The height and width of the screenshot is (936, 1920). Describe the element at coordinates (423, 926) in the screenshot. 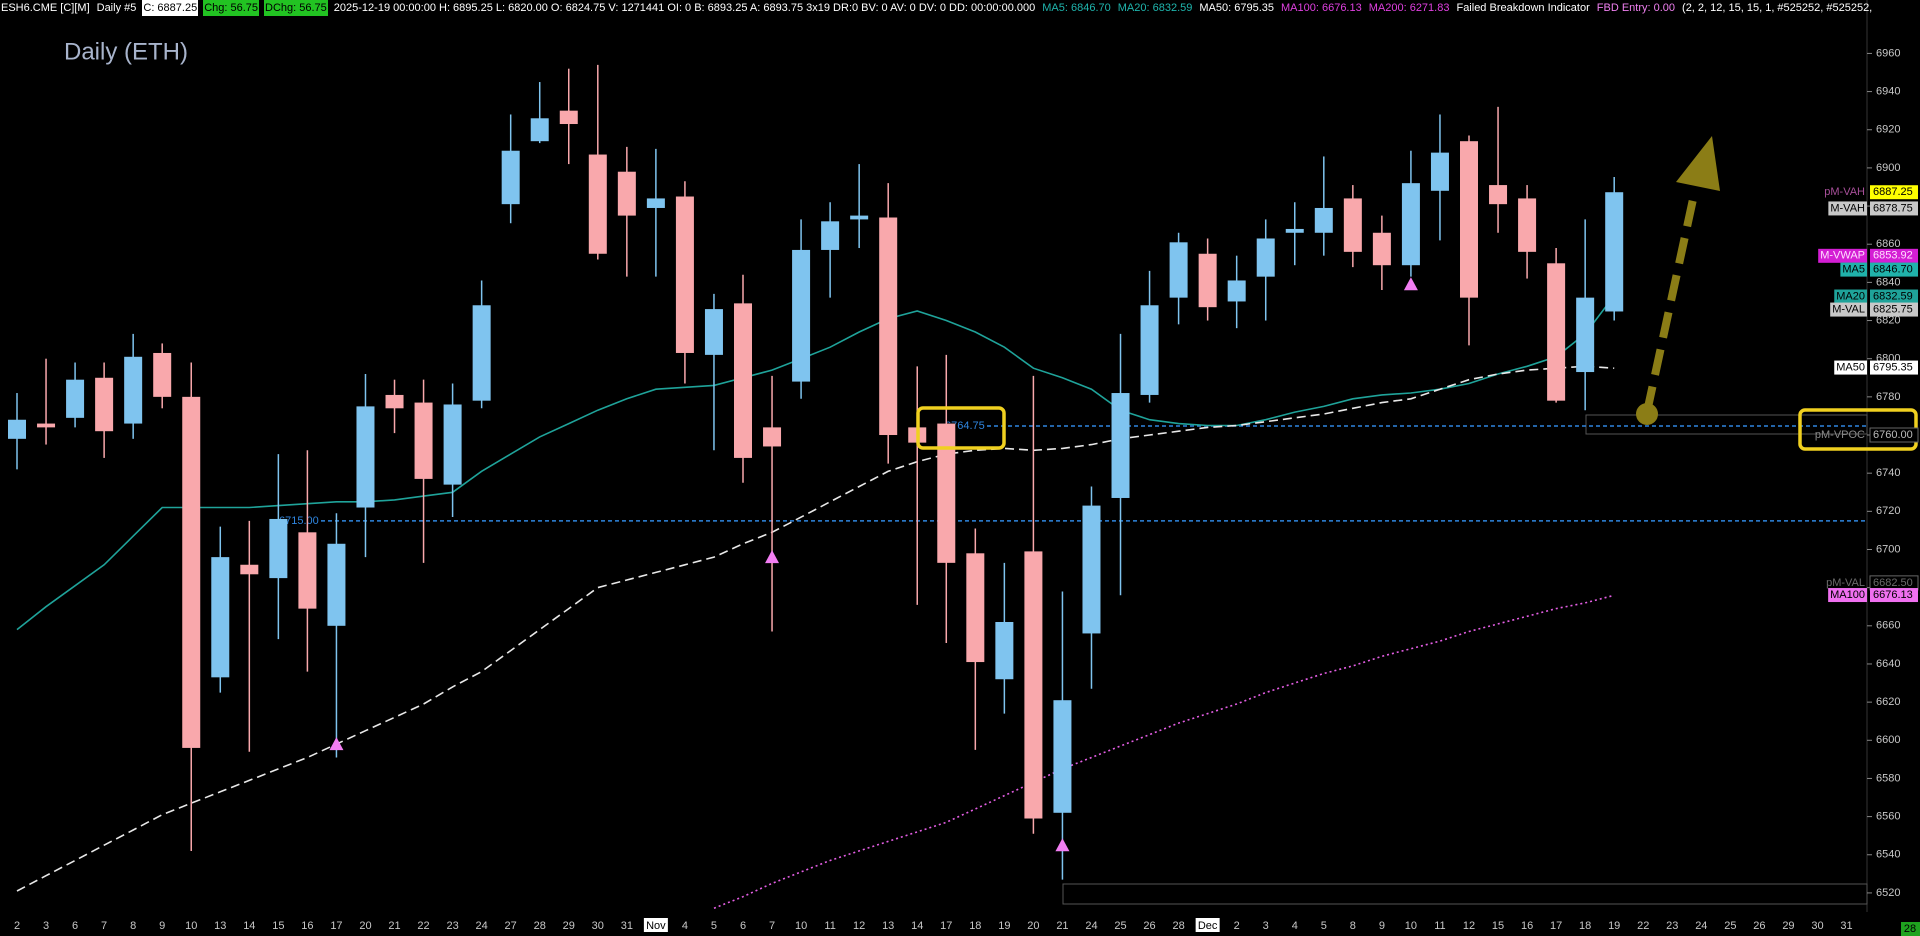

I see `x-tick-label: 22` at that location.